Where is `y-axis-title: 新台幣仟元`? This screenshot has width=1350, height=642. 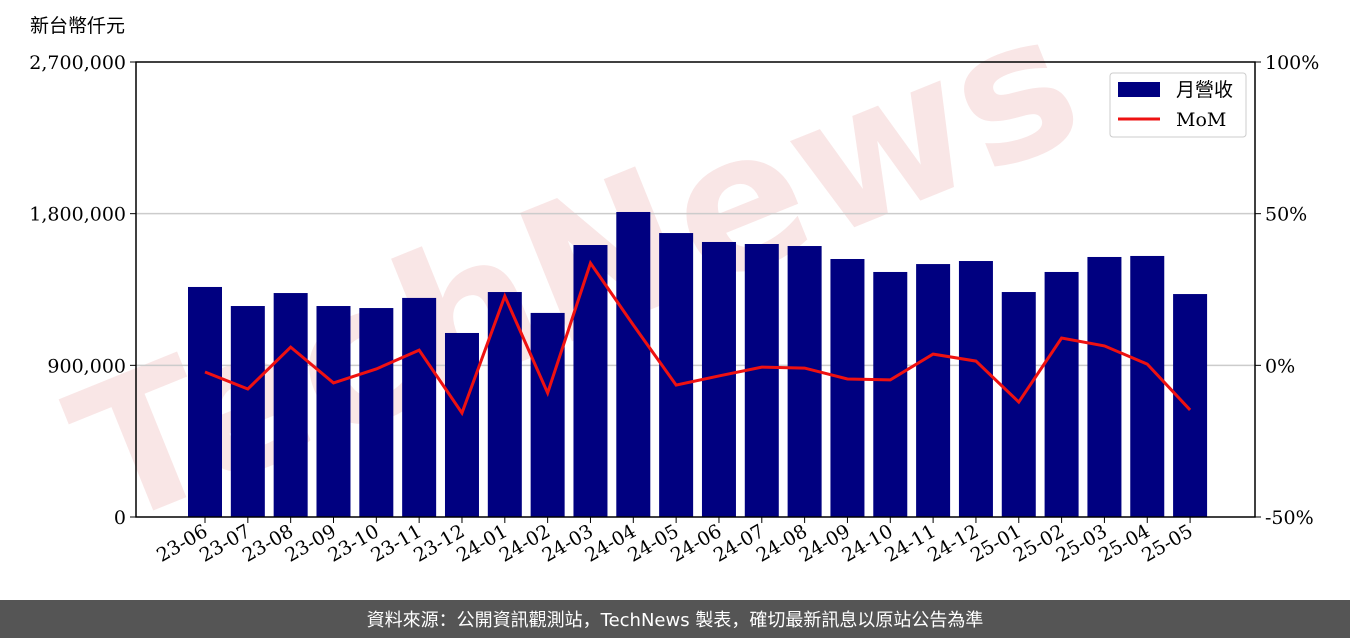
y-axis-title: 新台幣仟元 is located at coordinates (77, 26).